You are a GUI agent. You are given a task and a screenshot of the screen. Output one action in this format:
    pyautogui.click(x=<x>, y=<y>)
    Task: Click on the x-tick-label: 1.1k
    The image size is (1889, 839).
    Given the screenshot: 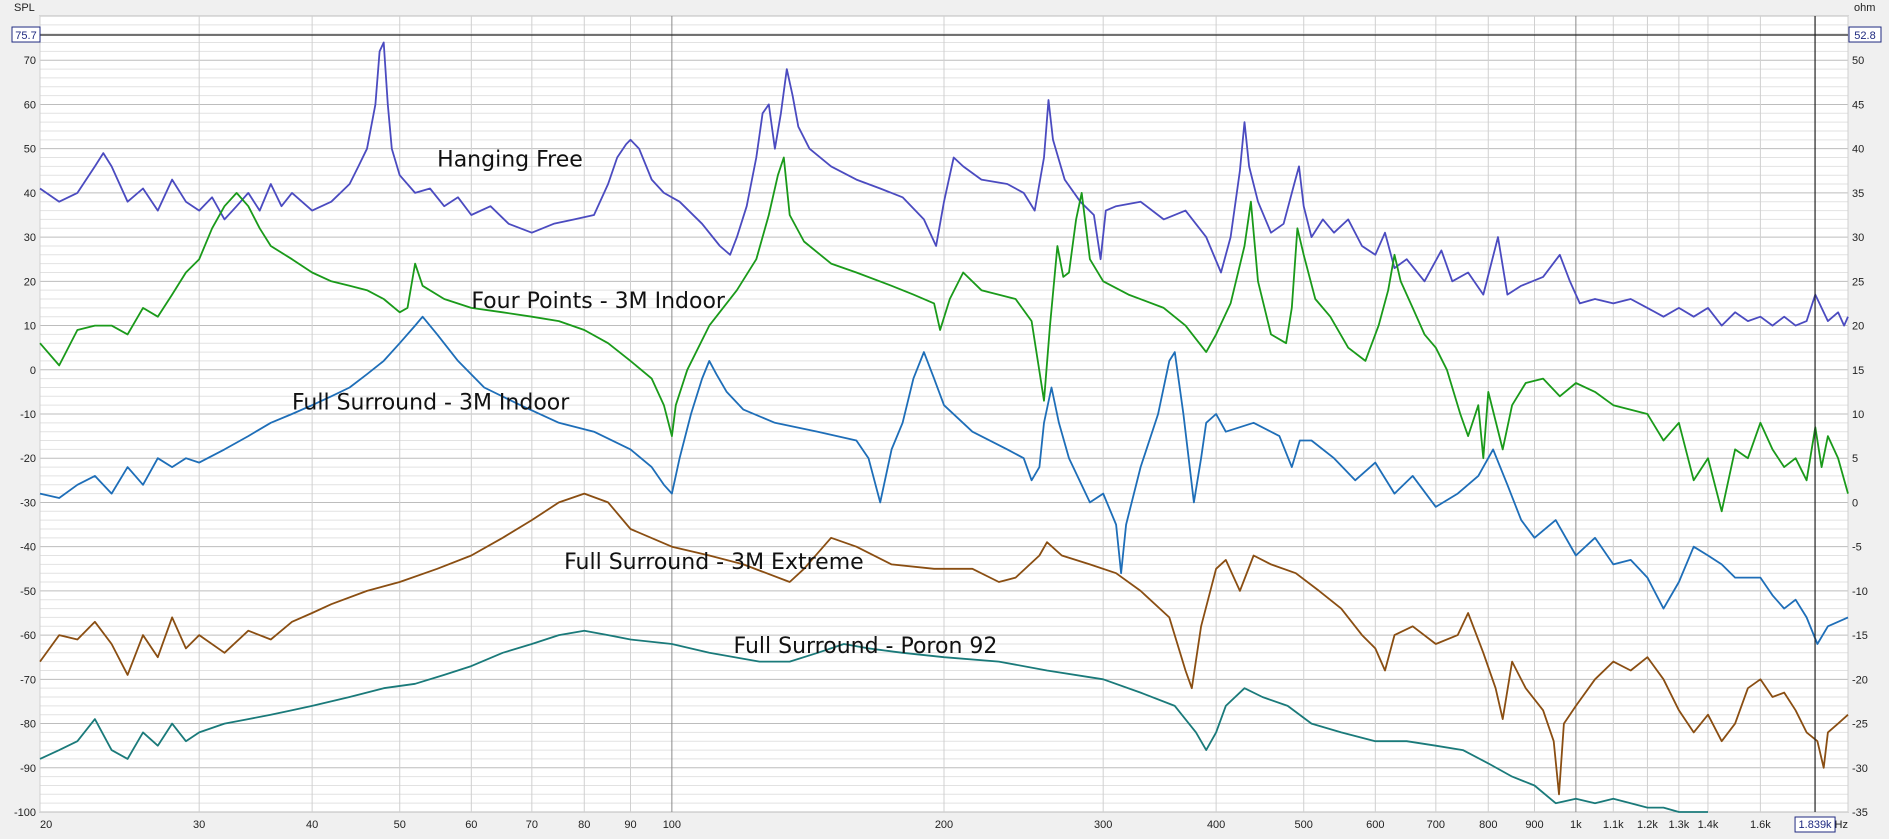 What is the action you would take?
    pyautogui.click(x=1613, y=825)
    